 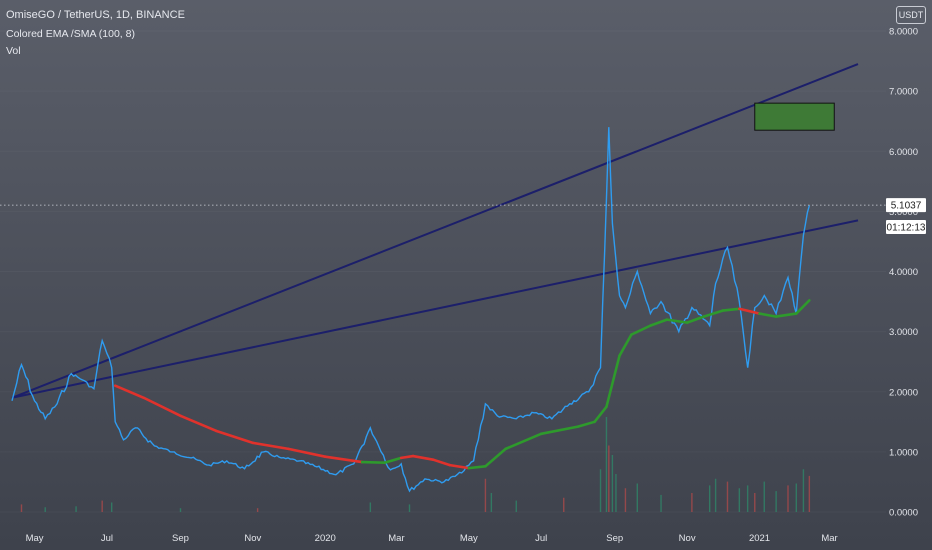 I want to click on x-tick-label: 2020, so click(x=325, y=538).